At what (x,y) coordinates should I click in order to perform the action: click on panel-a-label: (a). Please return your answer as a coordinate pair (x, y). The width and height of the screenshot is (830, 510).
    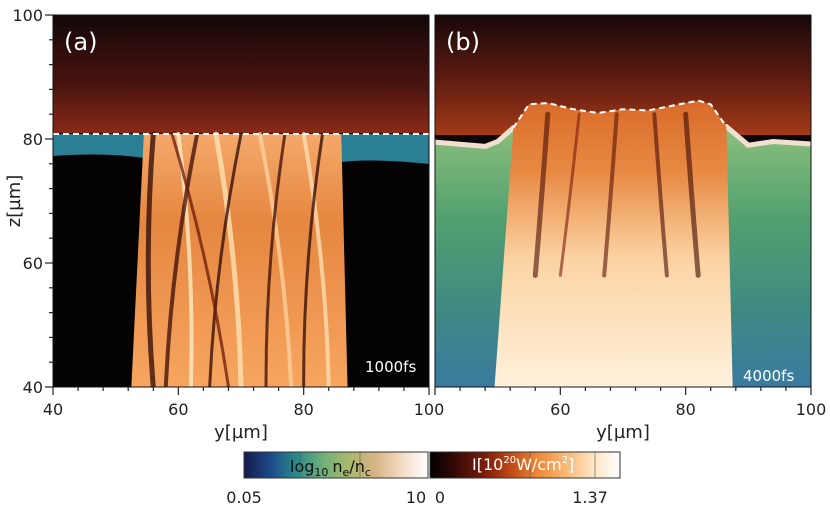
    Looking at the image, I should click on (80, 42).